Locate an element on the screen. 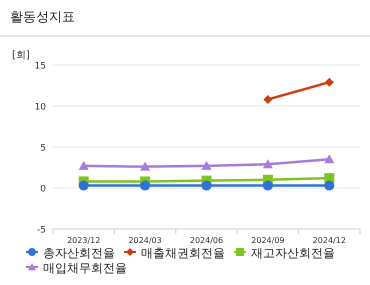 The width and height of the screenshot is (370, 285). x-tick-label: 2024/12 is located at coordinates (329, 240).